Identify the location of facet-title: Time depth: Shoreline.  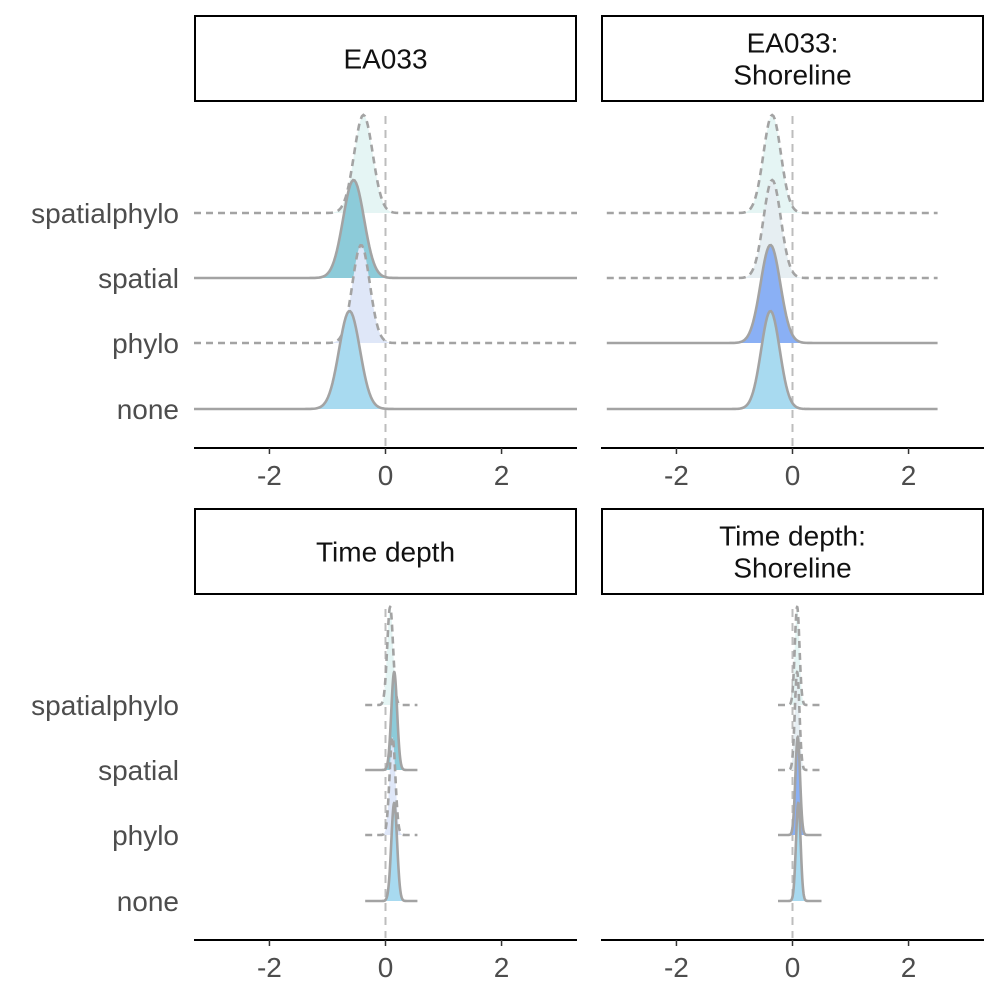
(792, 552).